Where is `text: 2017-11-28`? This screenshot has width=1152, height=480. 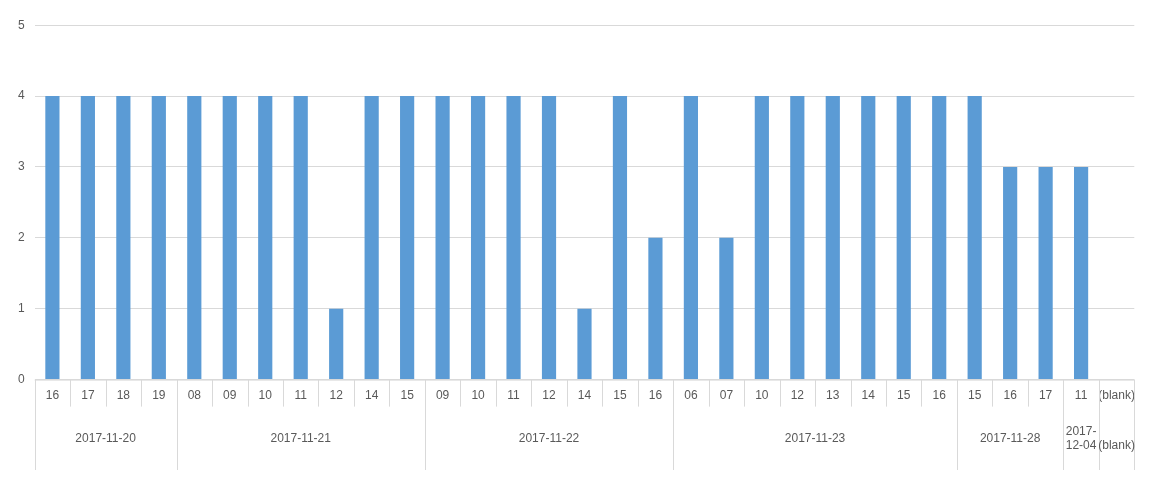
text: 2017-11-28 is located at coordinates (1010, 437).